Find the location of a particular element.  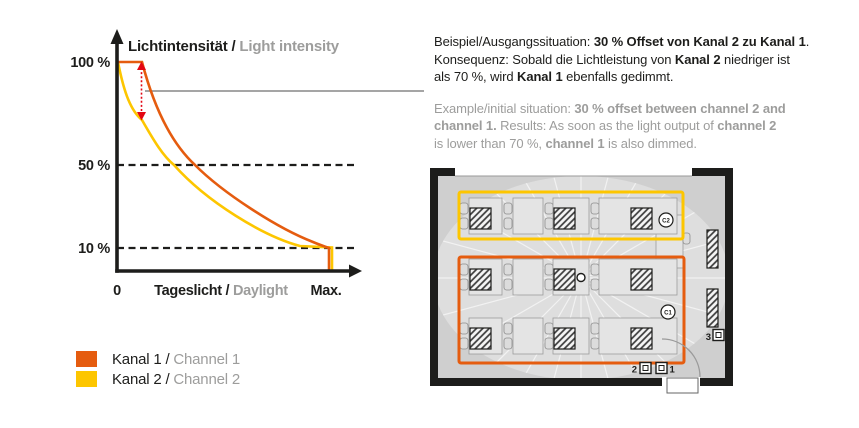

svg-text: 1 is located at coordinates (673, 370).